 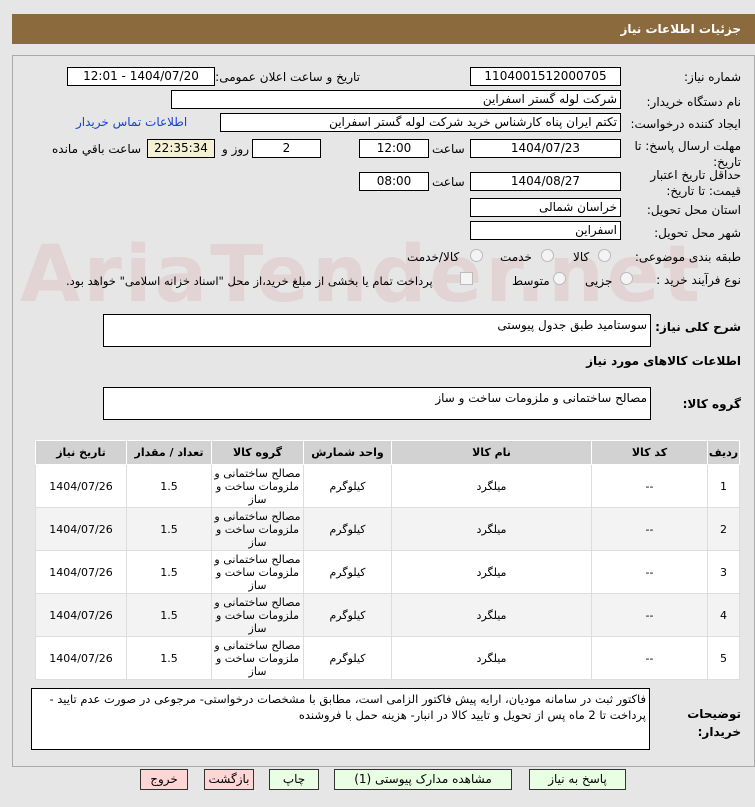 I want to click on cell-row-number: 4, so click(x=723, y=615).